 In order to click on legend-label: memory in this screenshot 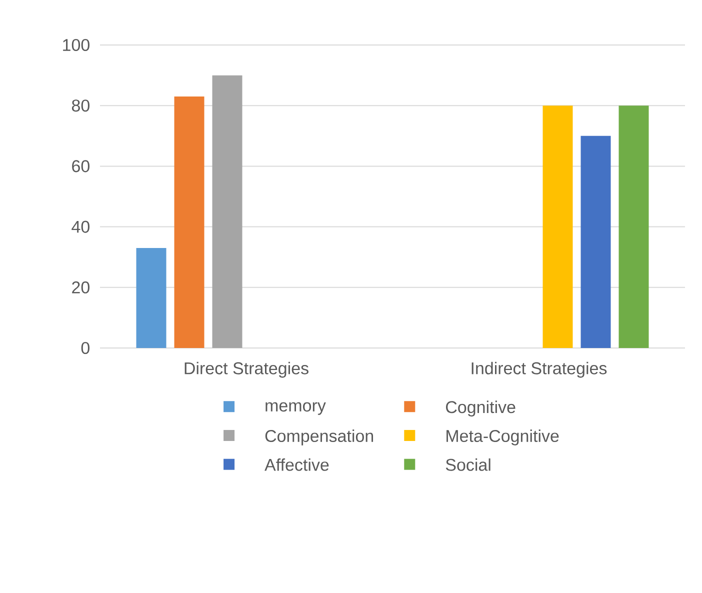, I will do `click(296, 408)`.